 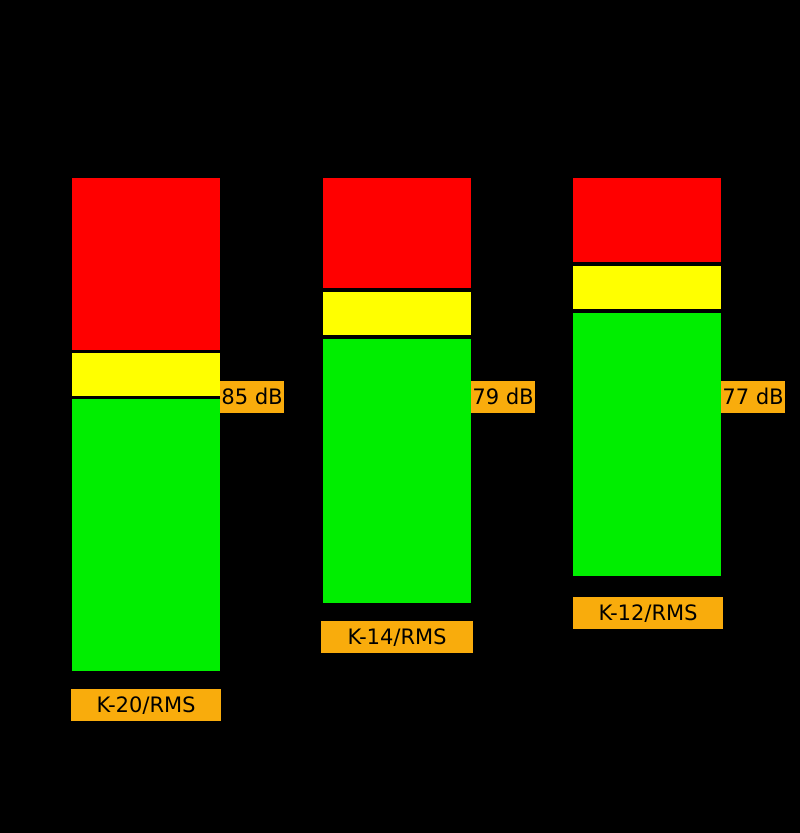 I want to click on spl-label: 77 dB, so click(x=753, y=397).